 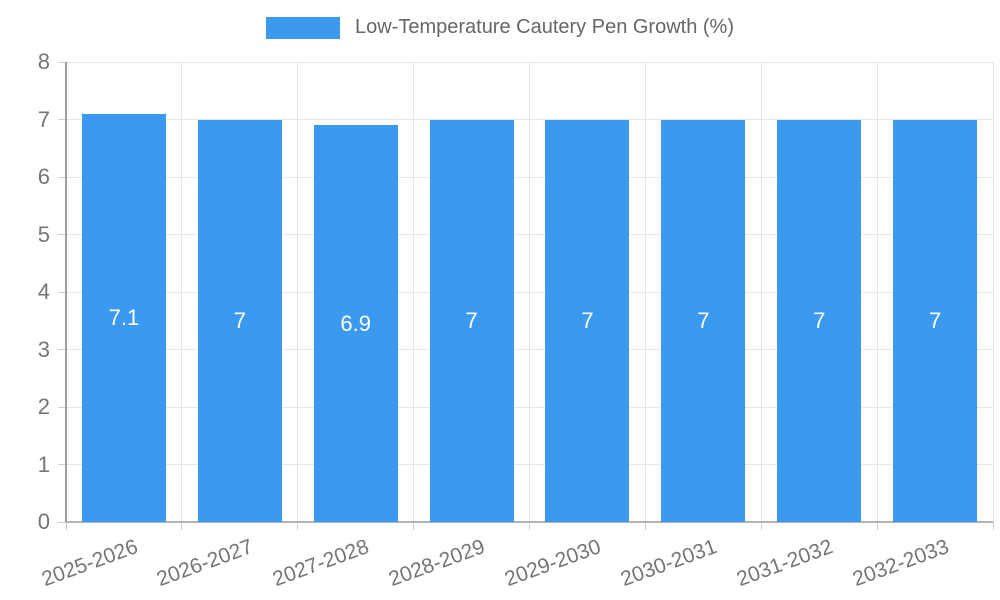 I want to click on x-axis-line, so click(x=529, y=522).